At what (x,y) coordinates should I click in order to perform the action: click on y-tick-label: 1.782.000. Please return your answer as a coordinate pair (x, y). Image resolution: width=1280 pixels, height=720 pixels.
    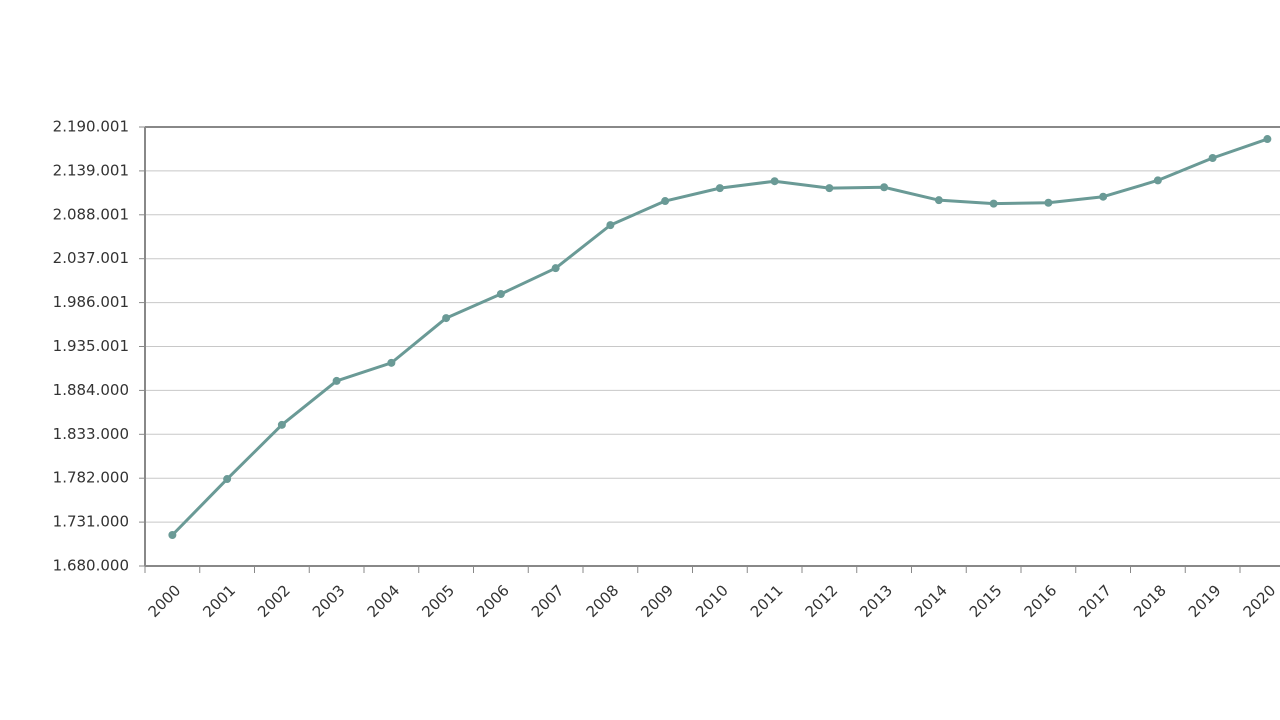
    Looking at the image, I should click on (91, 478).